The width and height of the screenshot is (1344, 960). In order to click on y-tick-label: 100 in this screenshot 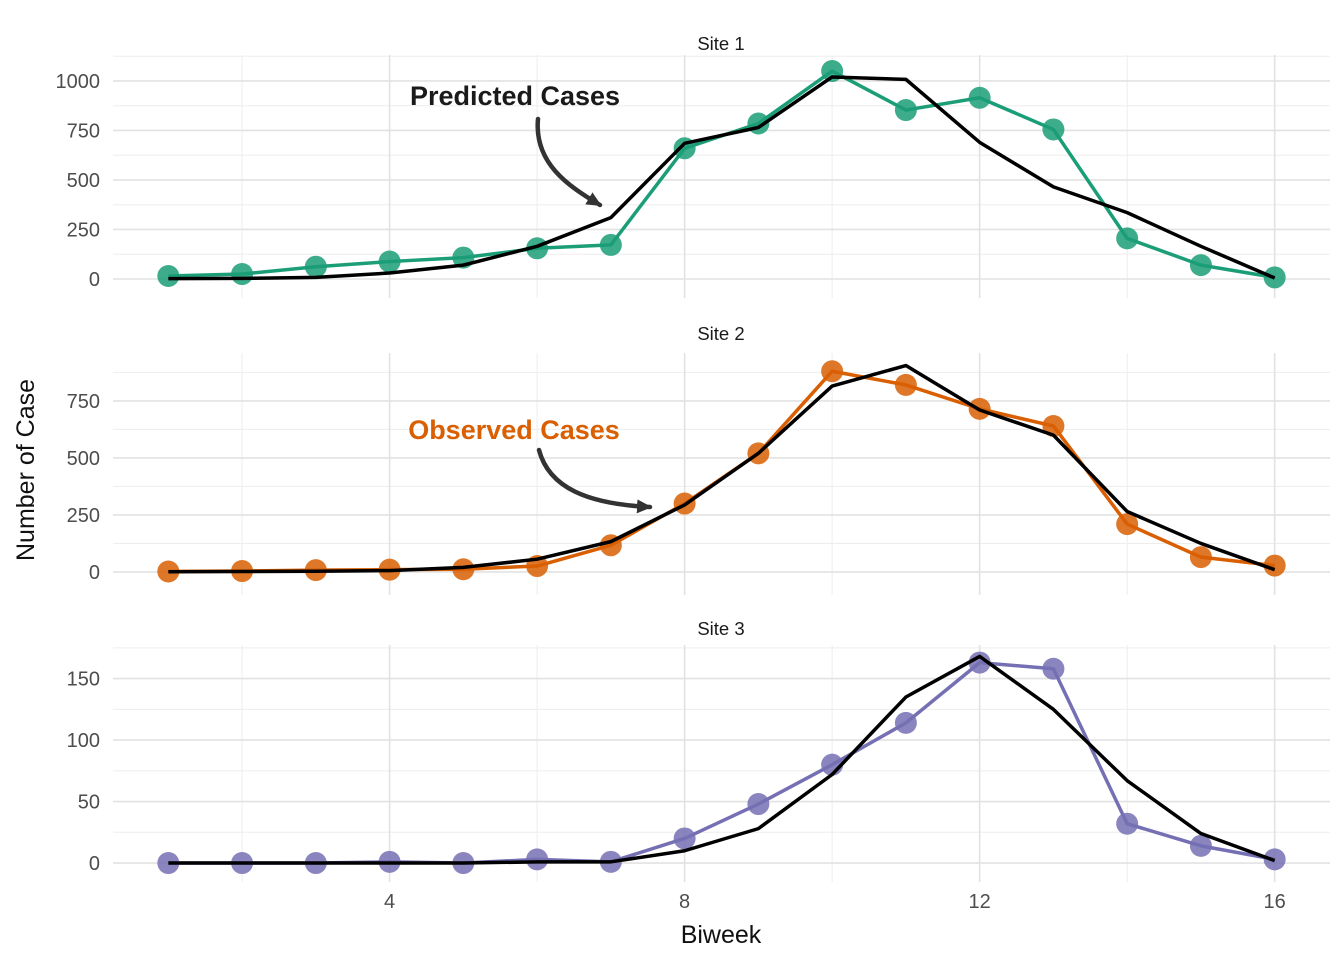, I will do `click(83, 741)`.